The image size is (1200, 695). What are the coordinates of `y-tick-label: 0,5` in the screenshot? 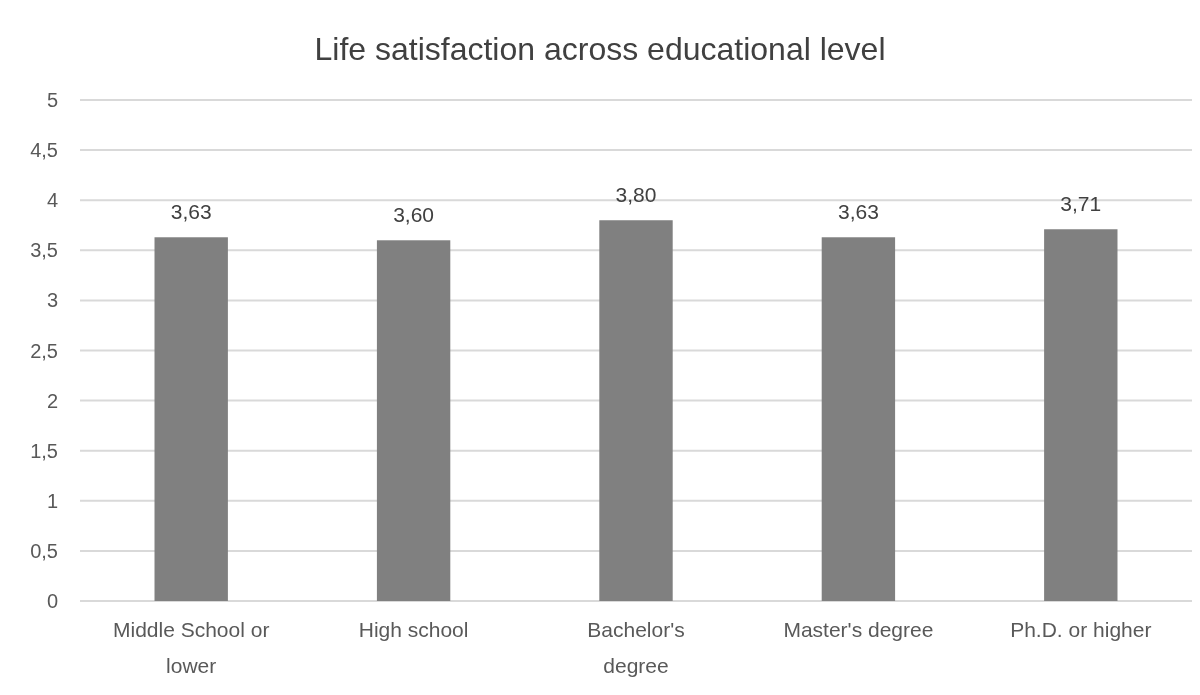 It's located at (44, 550).